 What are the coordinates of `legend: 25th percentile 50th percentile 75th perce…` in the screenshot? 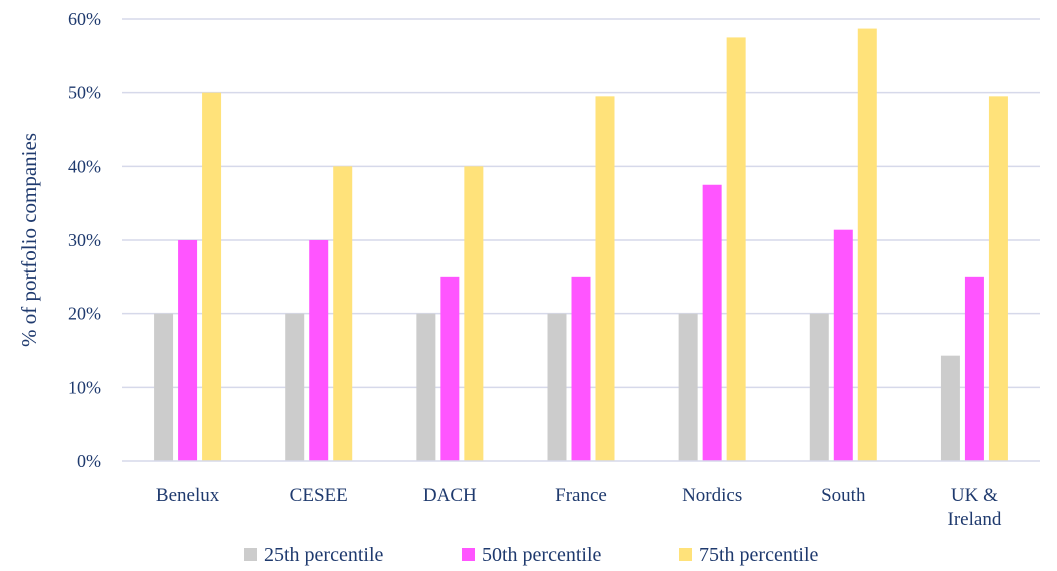 It's located at (531, 555).